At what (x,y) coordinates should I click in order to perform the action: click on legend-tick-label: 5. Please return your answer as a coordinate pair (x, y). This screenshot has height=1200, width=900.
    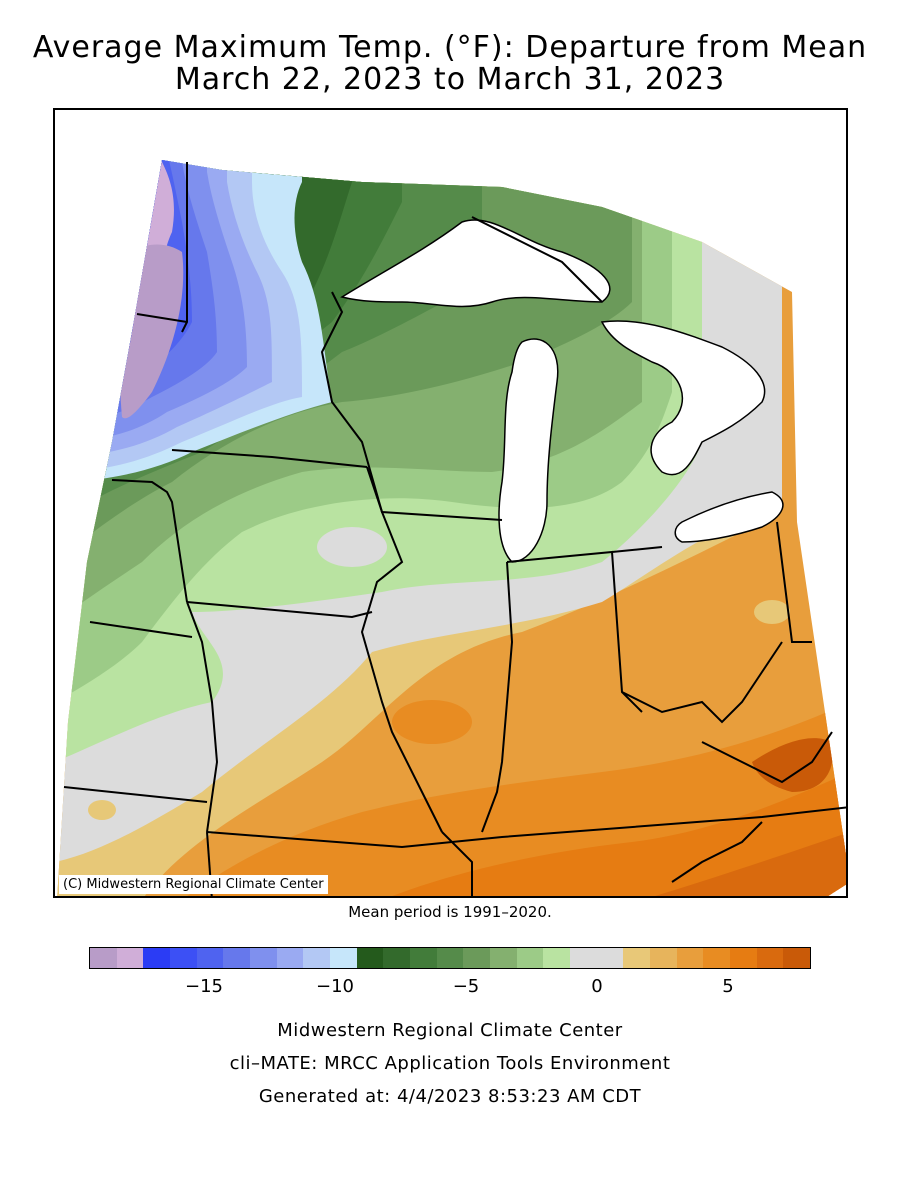
    Looking at the image, I should click on (728, 986).